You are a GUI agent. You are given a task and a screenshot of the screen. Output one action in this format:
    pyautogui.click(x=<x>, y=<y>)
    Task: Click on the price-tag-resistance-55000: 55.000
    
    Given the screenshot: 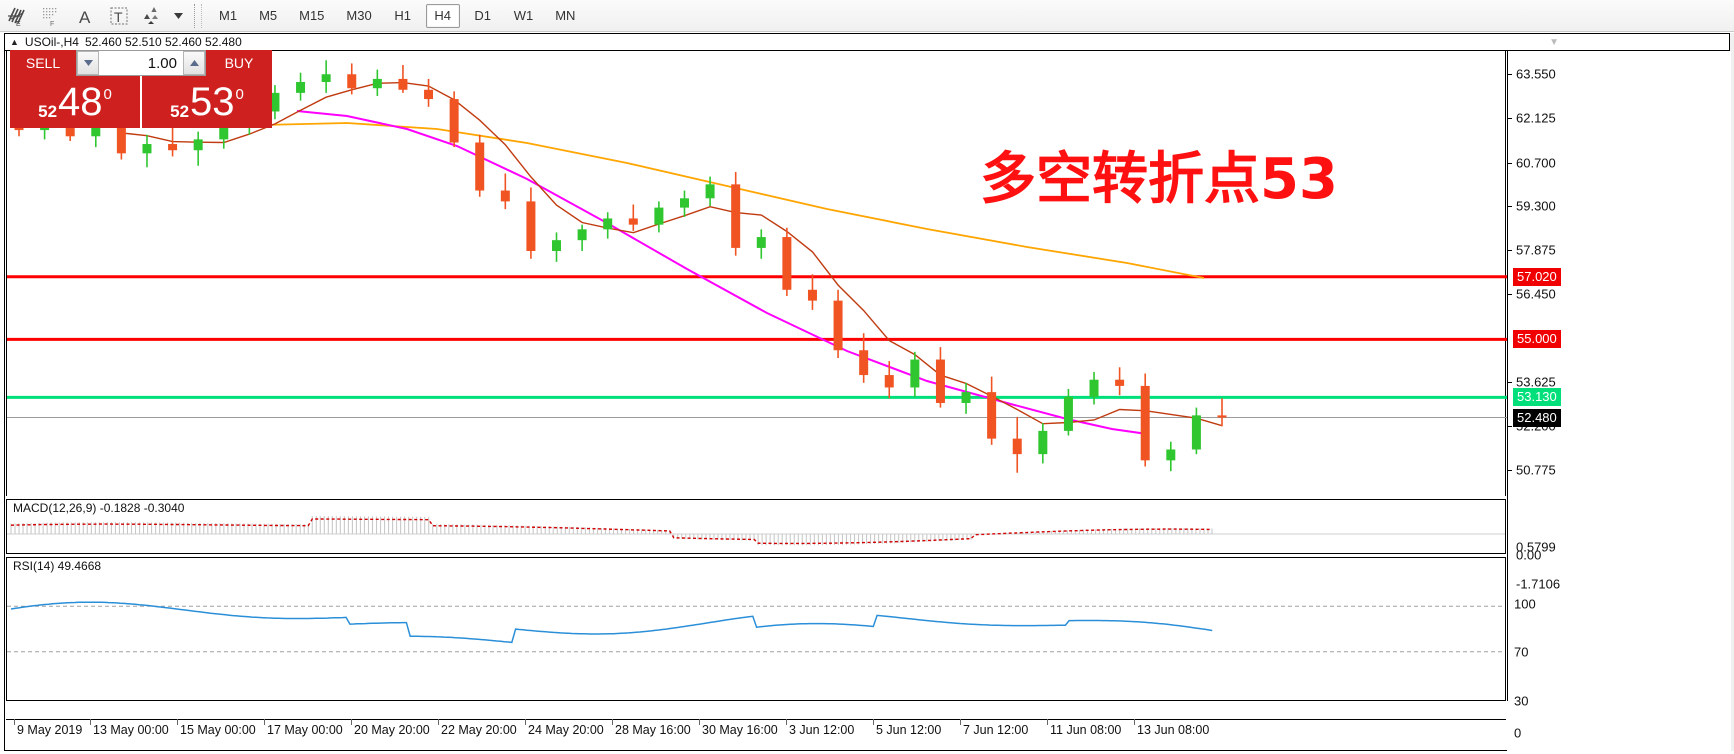 What is the action you would take?
    pyautogui.click(x=1537, y=339)
    